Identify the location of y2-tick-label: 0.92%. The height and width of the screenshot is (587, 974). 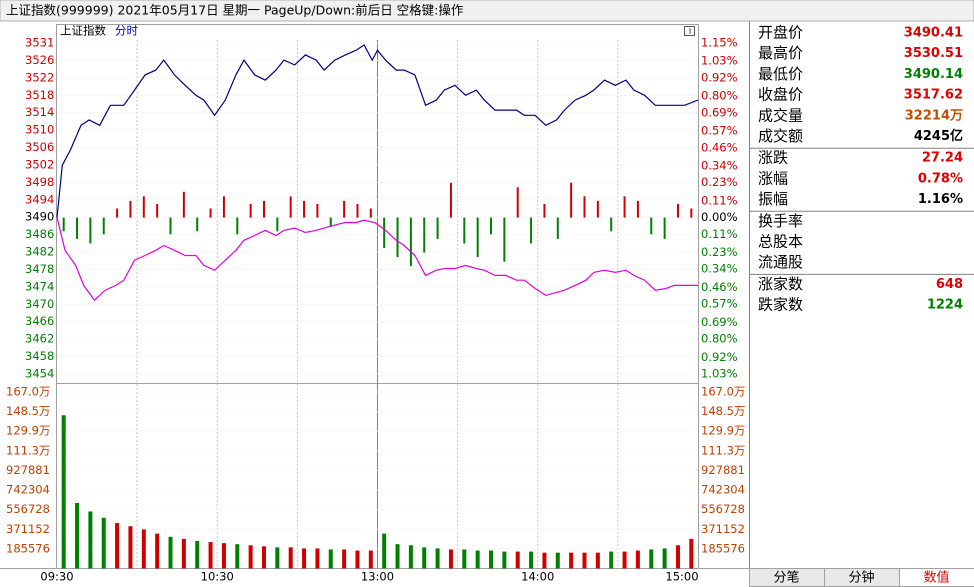
(719, 77).